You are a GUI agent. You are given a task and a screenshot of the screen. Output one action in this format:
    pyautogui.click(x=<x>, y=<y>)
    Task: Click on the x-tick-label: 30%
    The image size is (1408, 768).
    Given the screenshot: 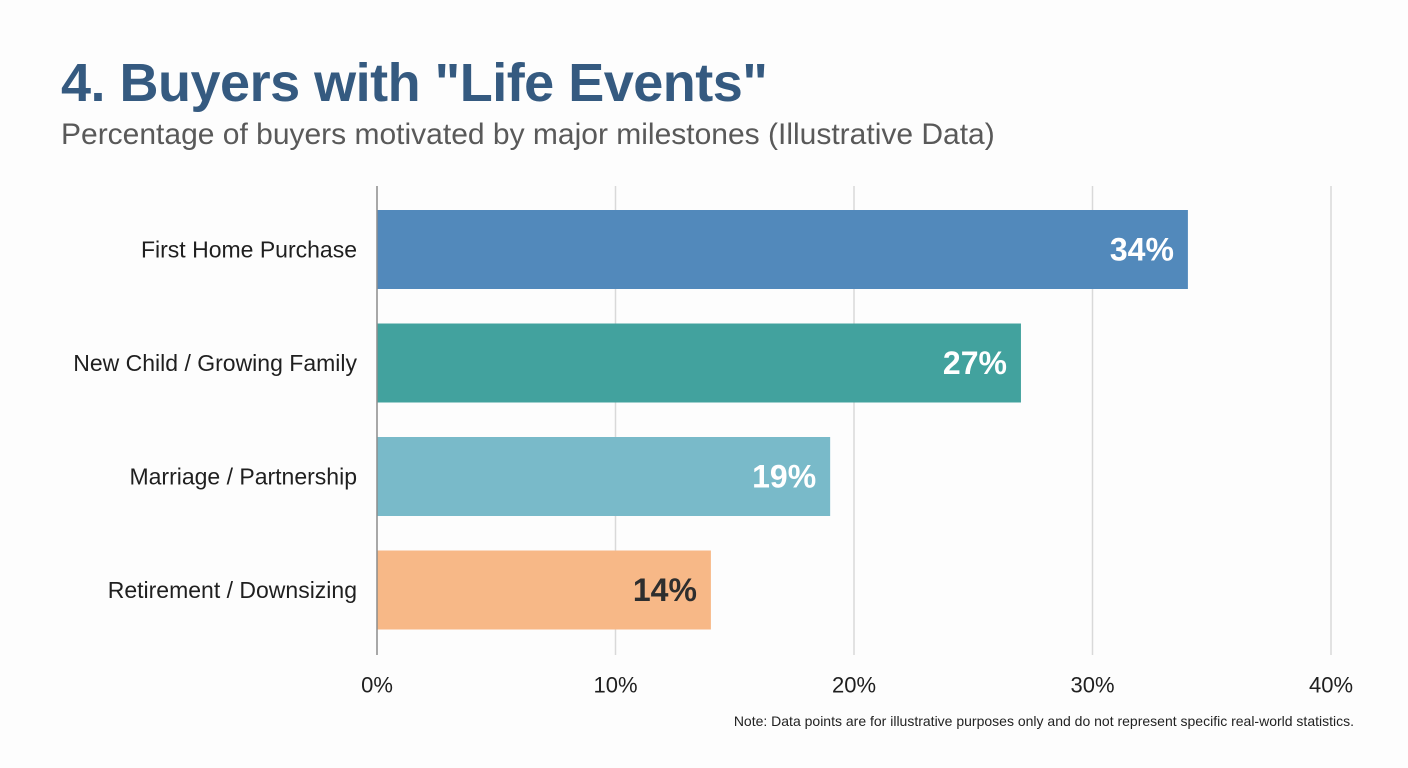 What is the action you would take?
    pyautogui.click(x=1092, y=685)
    